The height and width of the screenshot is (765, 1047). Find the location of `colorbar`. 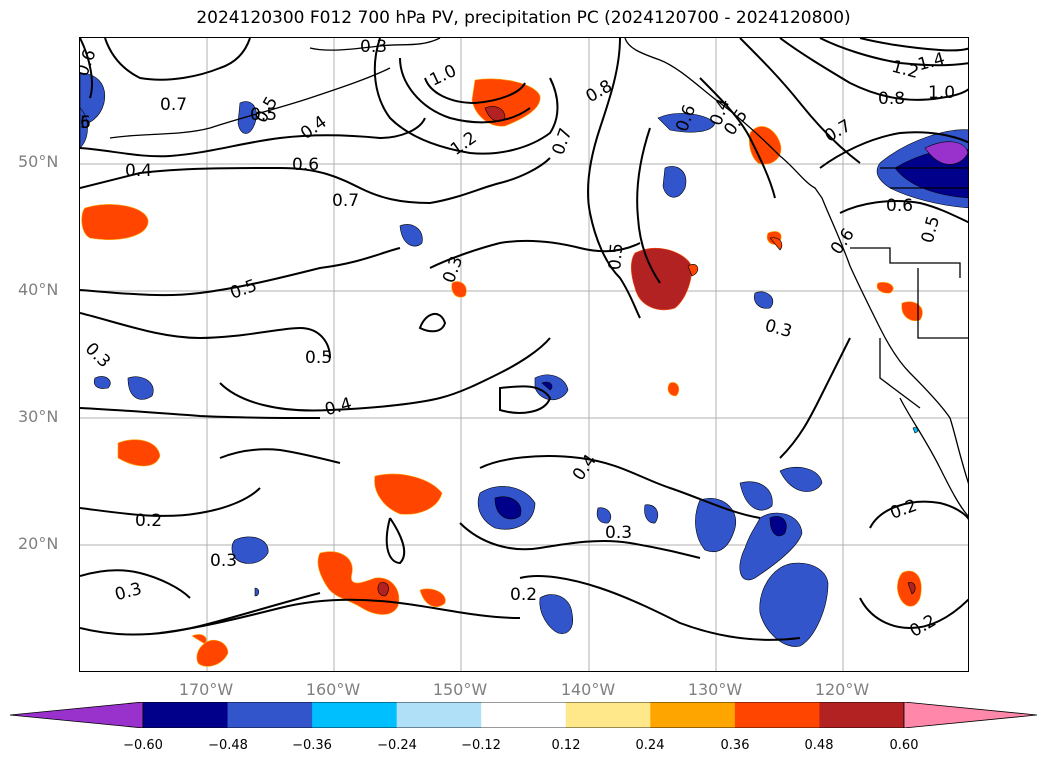

colorbar is located at coordinates (523, 715).